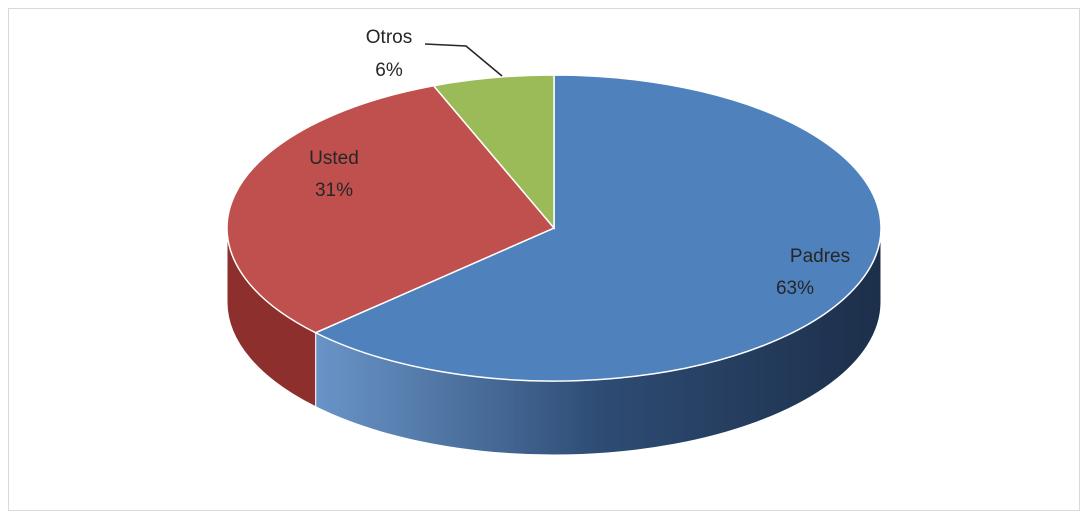  What do you see at coordinates (795, 288) in the screenshot?
I see `label-padres-percent: 63%` at bounding box center [795, 288].